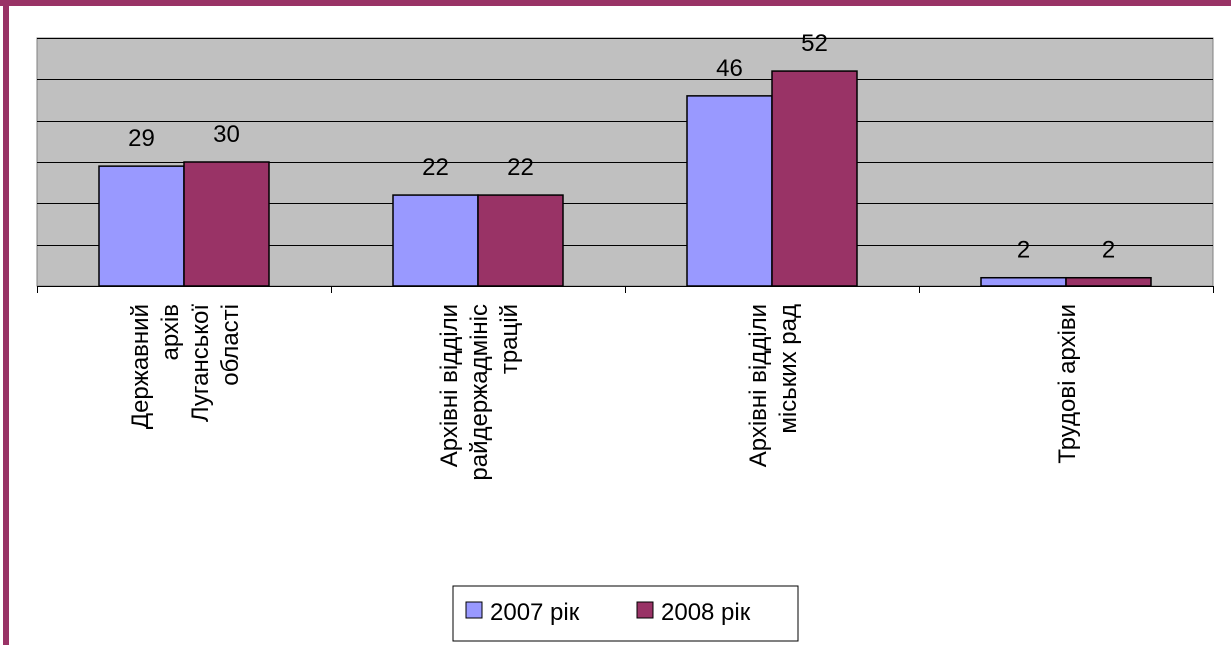  Describe the element at coordinates (706, 612) in the screenshot. I see `legend-label: 2008 рік` at that location.